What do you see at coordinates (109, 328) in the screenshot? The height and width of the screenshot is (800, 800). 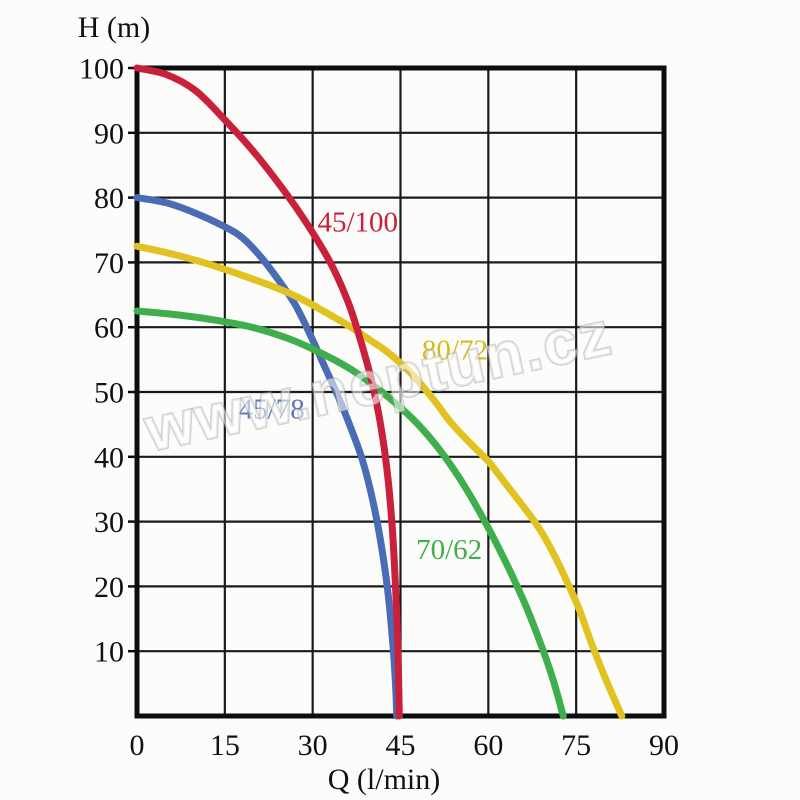 I see `y-tick-label-60: 60` at bounding box center [109, 328].